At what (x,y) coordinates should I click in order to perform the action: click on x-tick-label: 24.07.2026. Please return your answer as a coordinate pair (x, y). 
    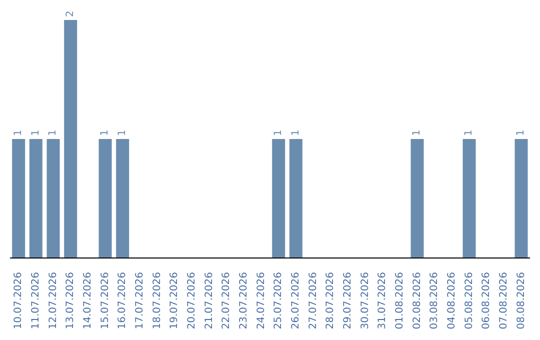
    Looking at the image, I should click on (261, 301).